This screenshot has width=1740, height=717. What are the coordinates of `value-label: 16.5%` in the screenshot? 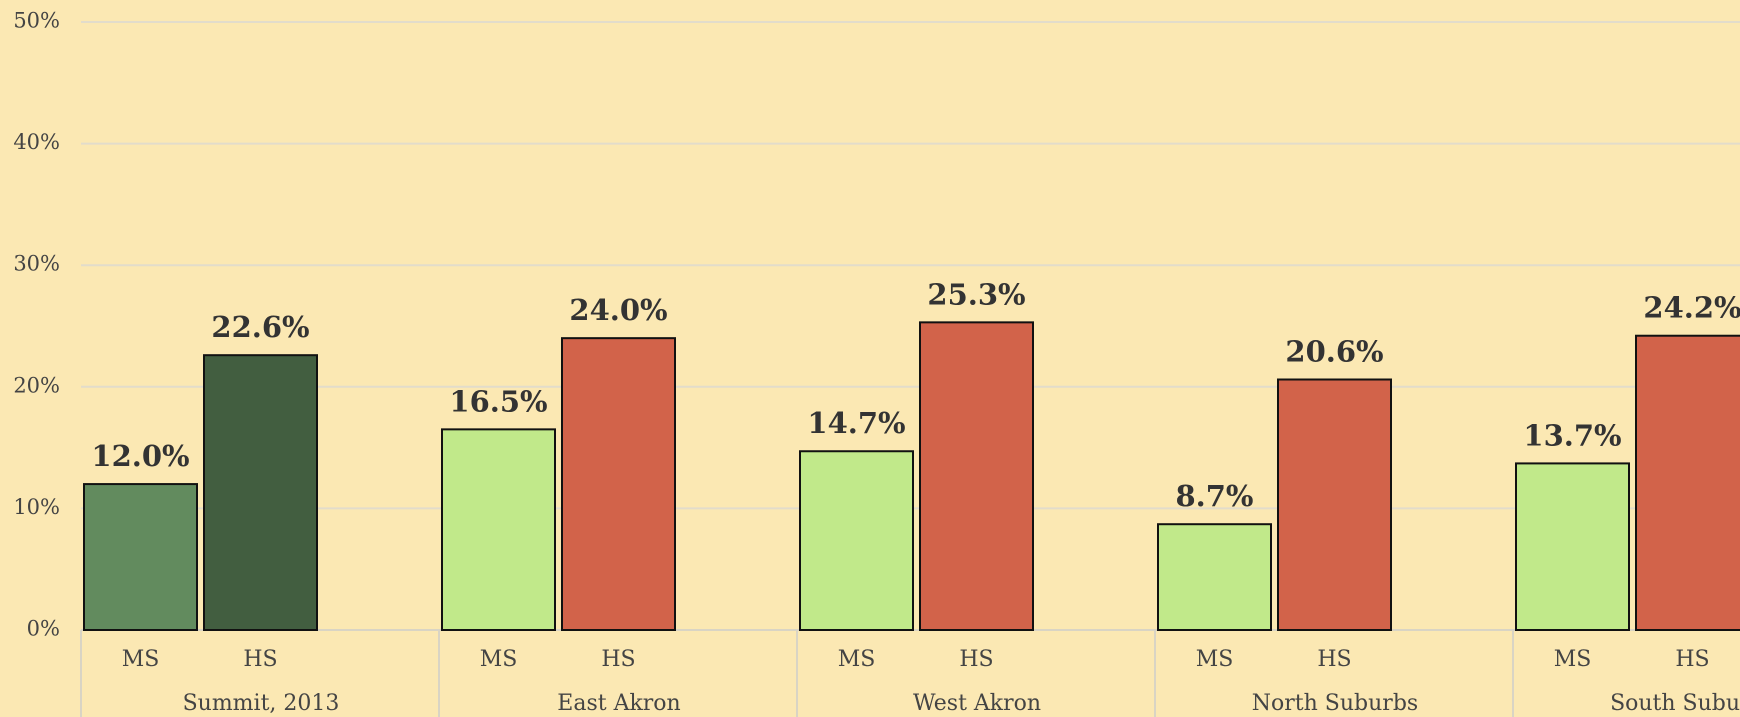 It's located at (498, 401).